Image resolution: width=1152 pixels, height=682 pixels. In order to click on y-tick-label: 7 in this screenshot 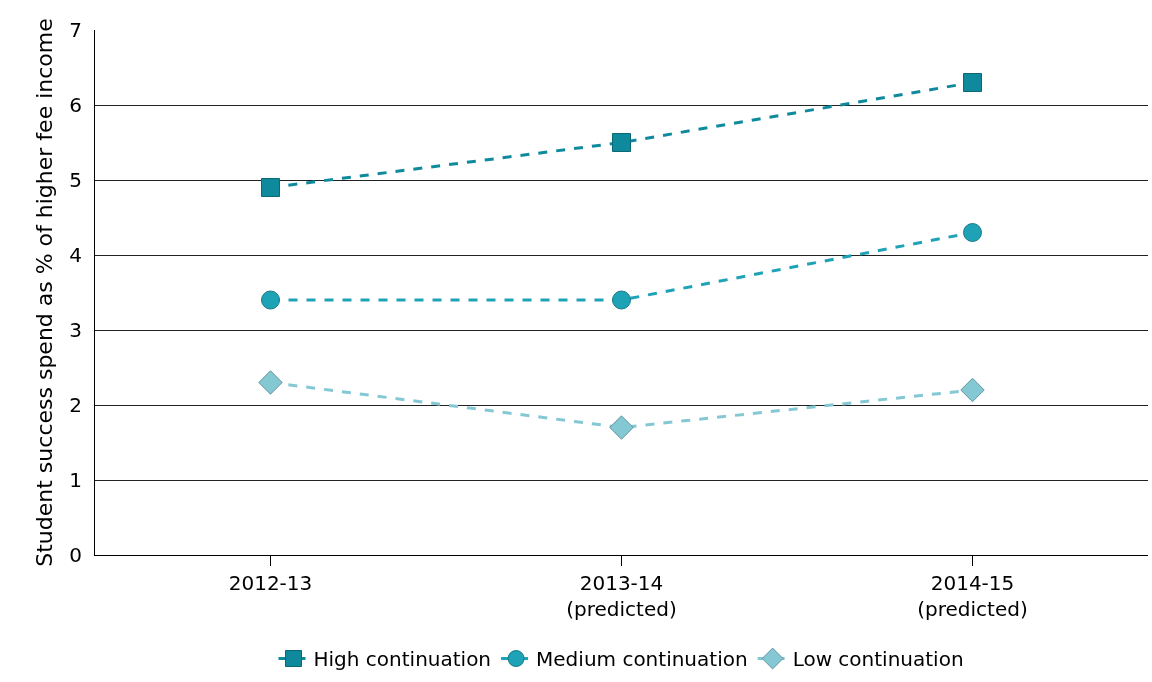, I will do `click(75, 30)`.